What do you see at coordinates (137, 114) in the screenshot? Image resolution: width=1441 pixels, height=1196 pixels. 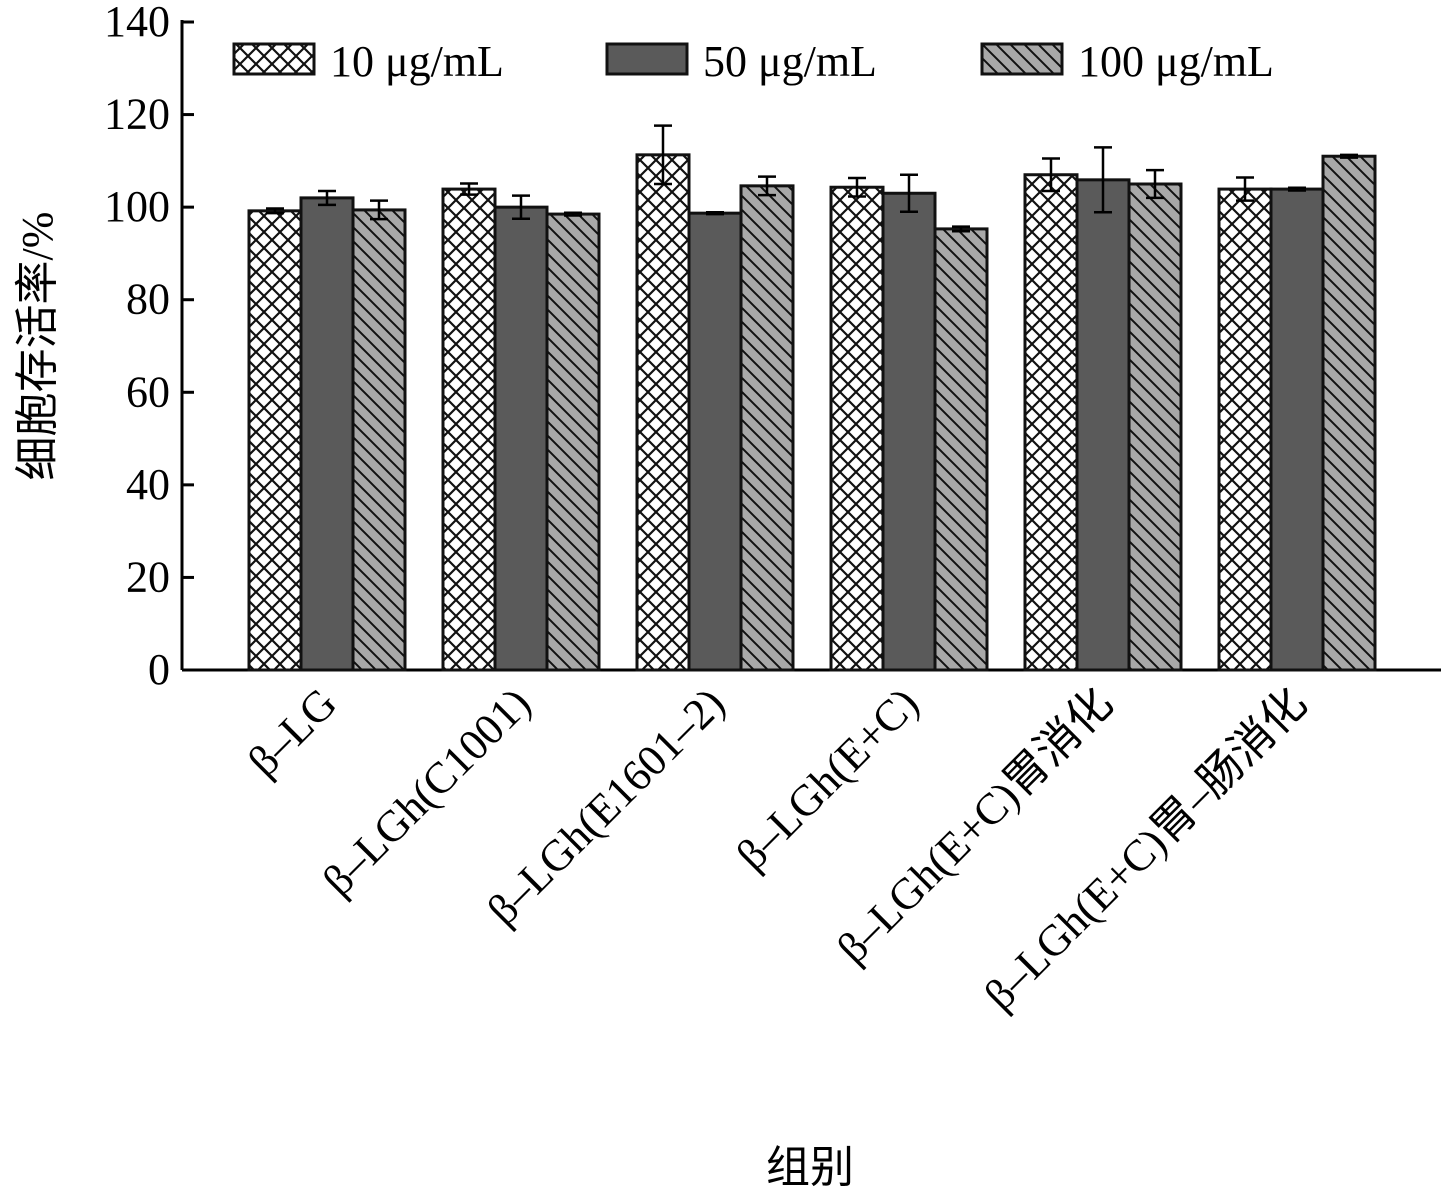 I see `y-tick-label: 120` at bounding box center [137, 114].